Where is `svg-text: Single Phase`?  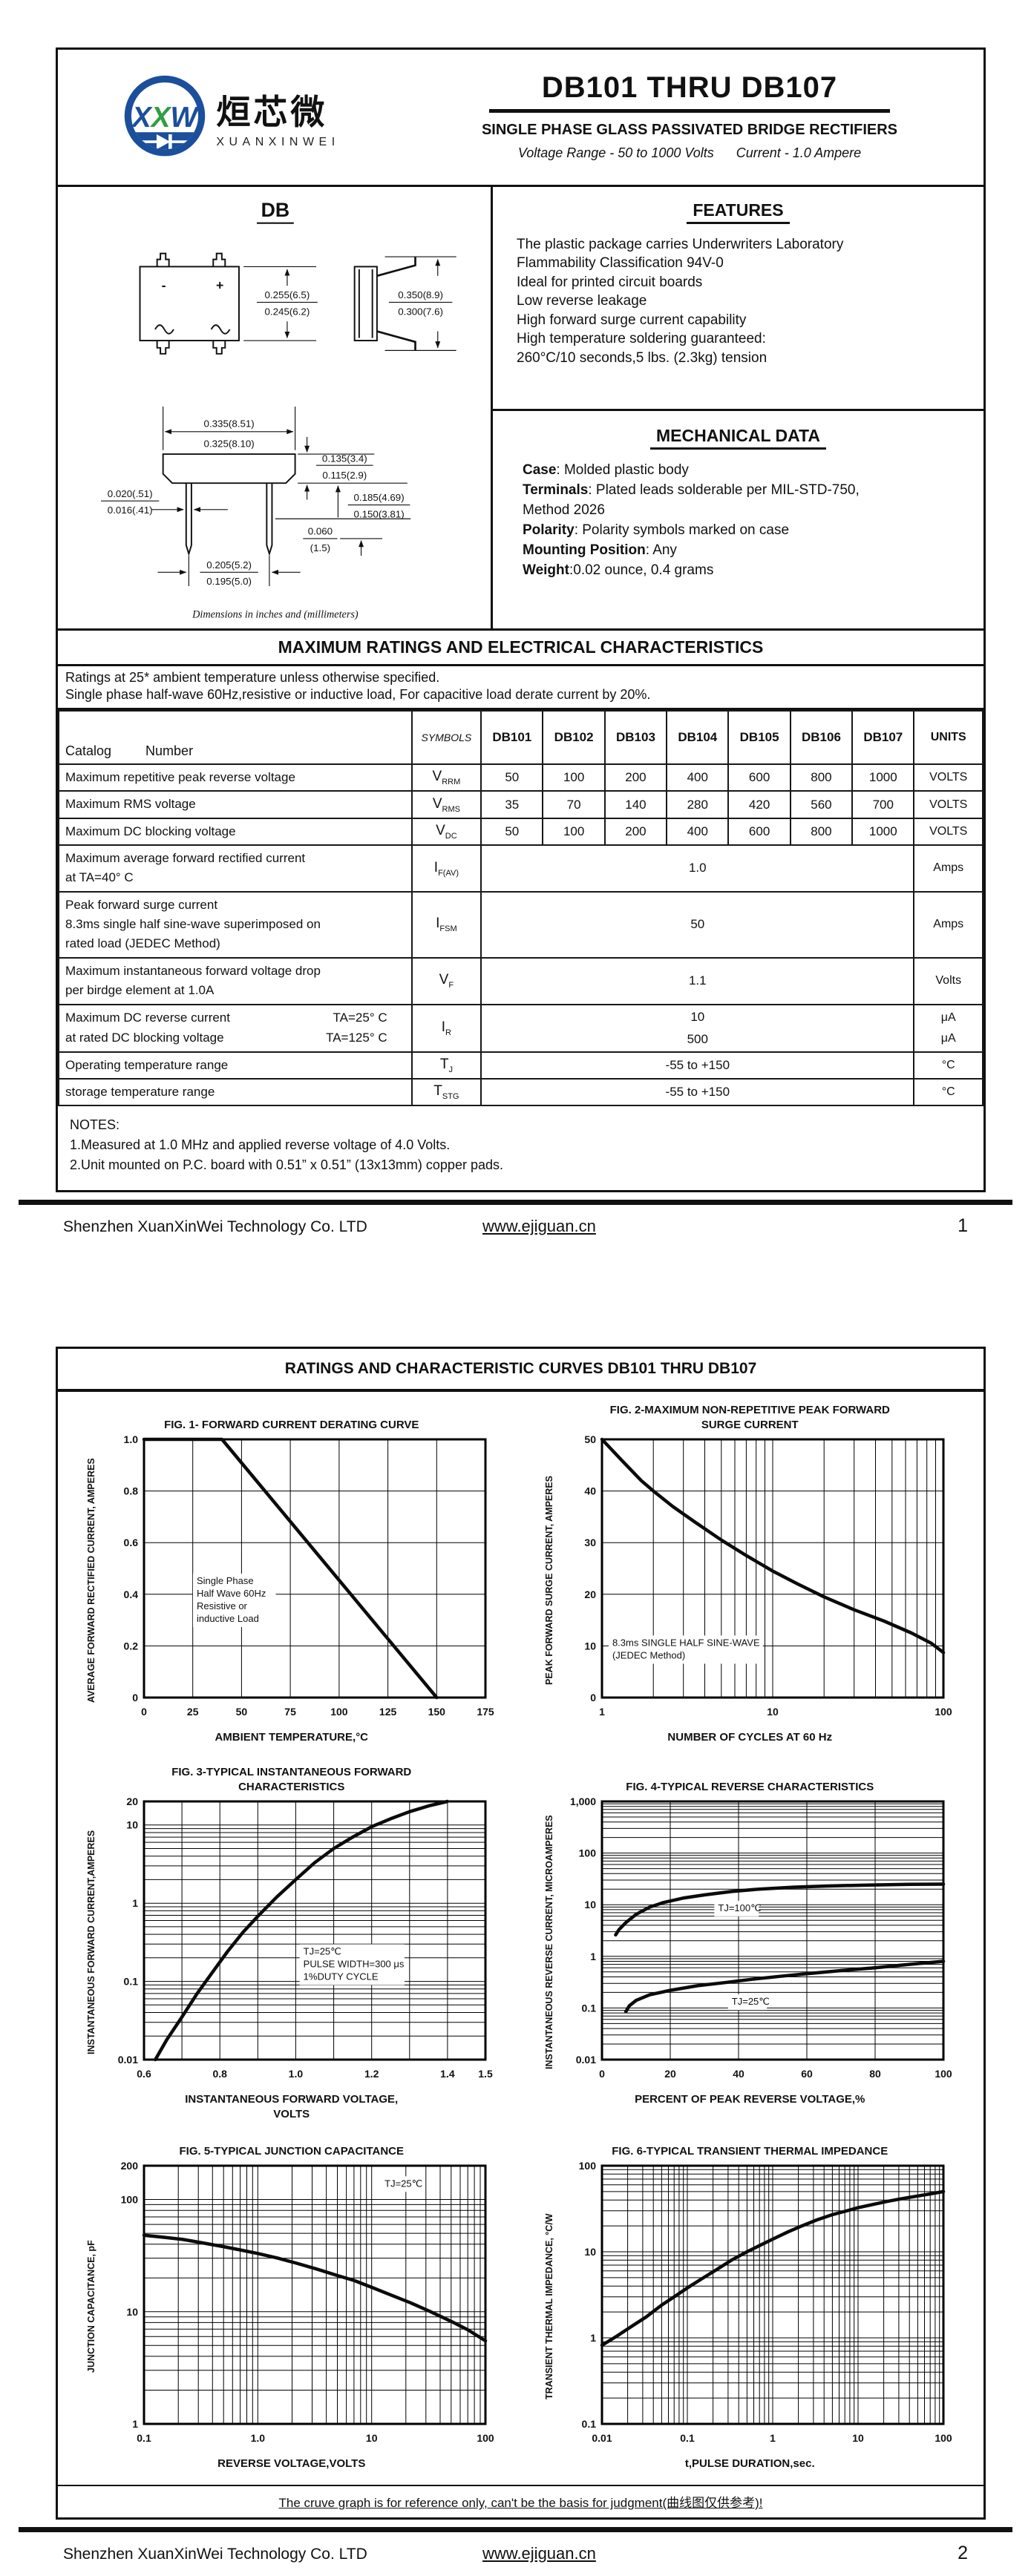
svg-text: Single Phase is located at coordinates (225, 1580).